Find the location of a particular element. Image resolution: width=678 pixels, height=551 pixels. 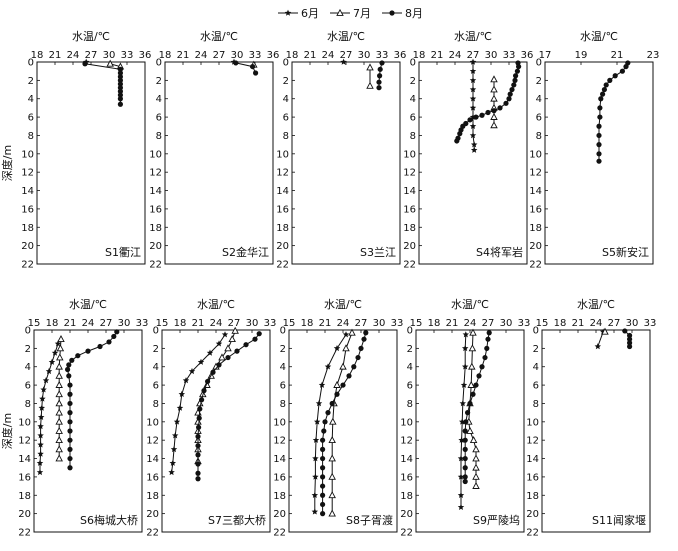

legend-label-3: 8月 is located at coordinates (414, 13).